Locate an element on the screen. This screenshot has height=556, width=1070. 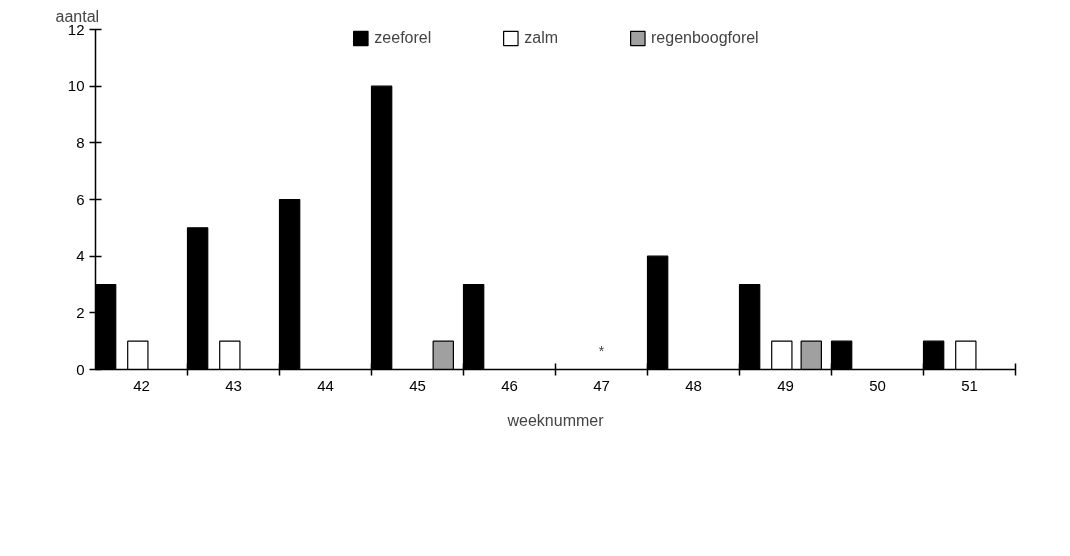
legend-label: zeeforel is located at coordinates (403, 38).